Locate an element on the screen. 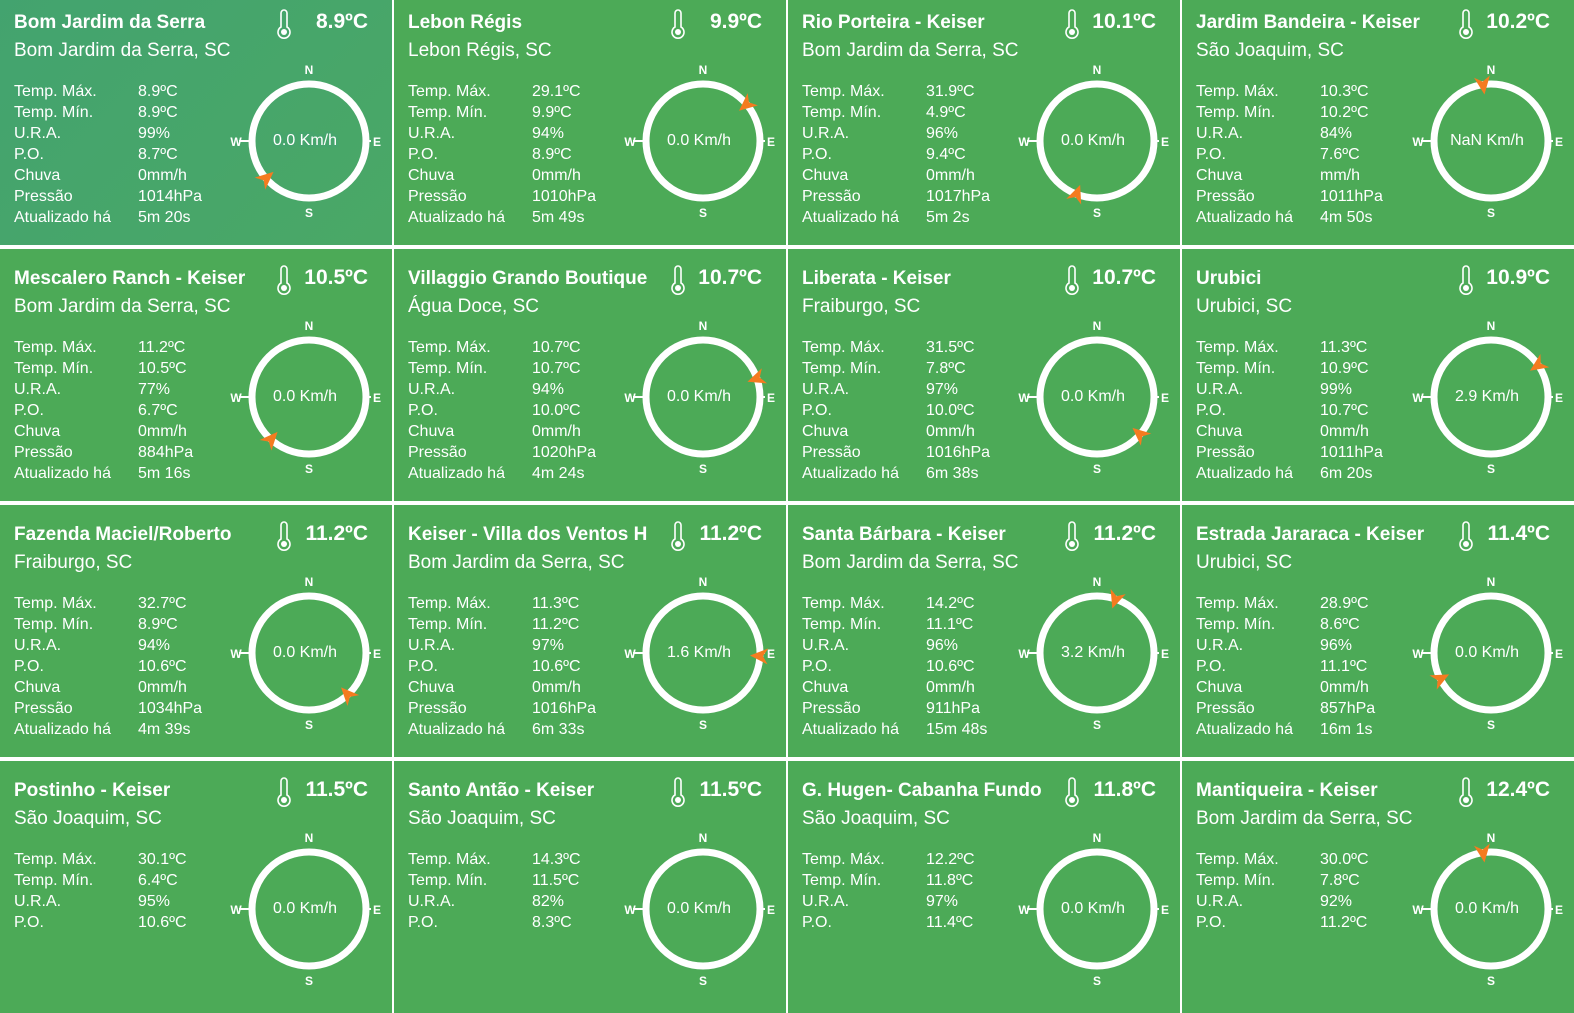  field-value: 4.9ºC is located at coordinates (946, 112).